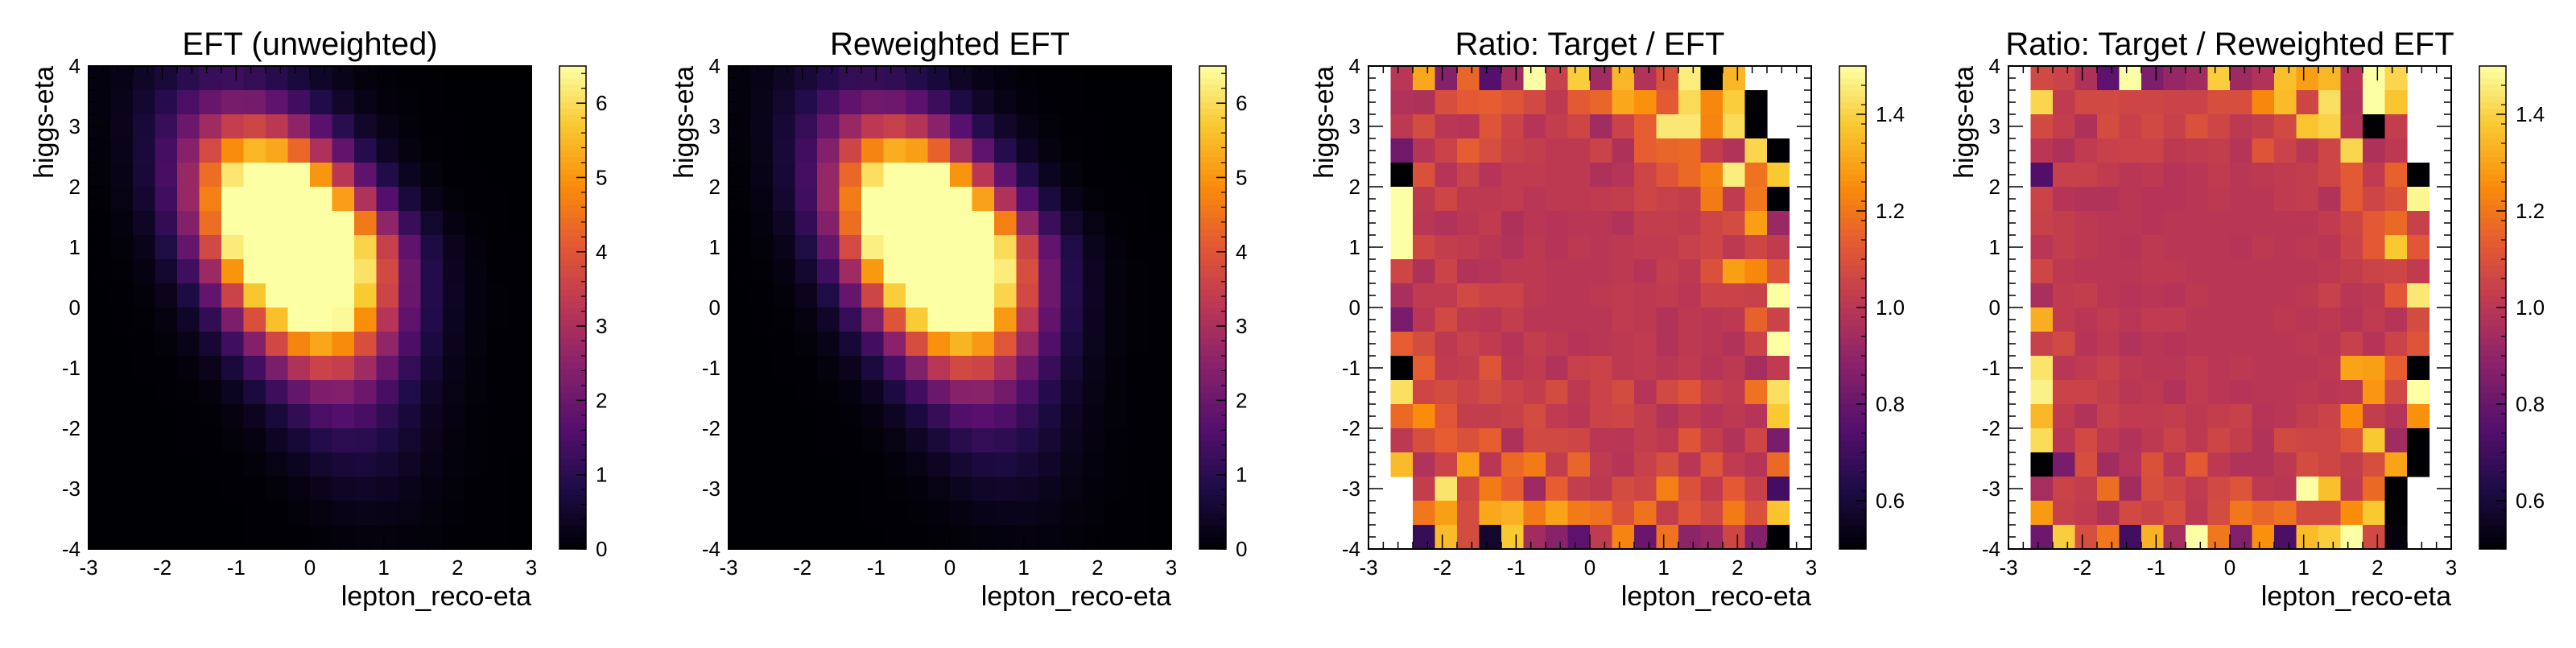  What do you see at coordinates (1890, 211) in the screenshot?
I see `colorbar-tick-label: 1.2` at bounding box center [1890, 211].